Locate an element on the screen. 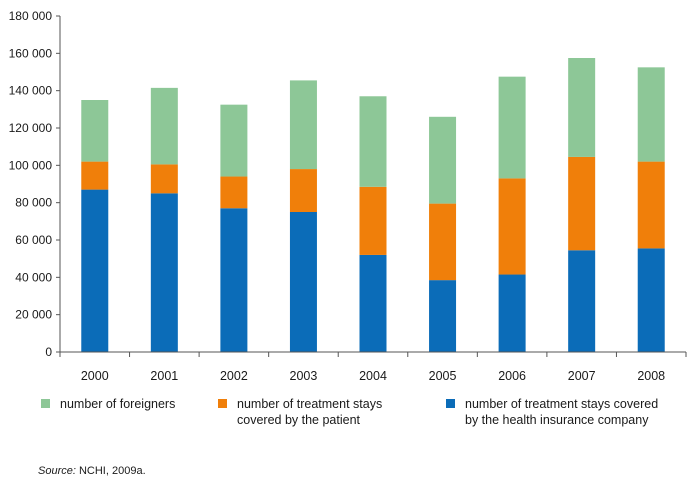  x-tick-label-2005: 2005 is located at coordinates (443, 376).